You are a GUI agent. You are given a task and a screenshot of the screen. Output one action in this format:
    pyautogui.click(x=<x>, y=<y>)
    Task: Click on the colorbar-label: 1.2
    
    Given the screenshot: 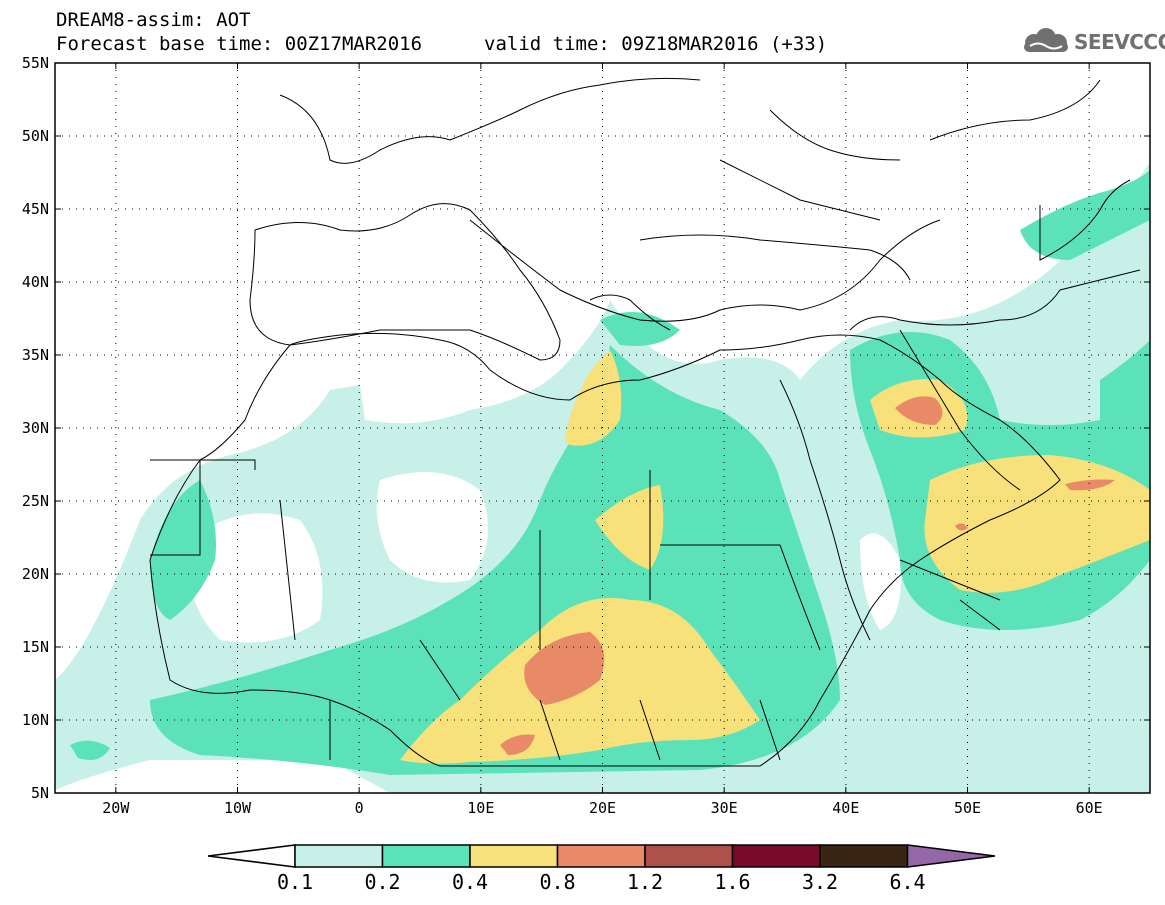 What is the action you would take?
    pyautogui.click(x=645, y=882)
    